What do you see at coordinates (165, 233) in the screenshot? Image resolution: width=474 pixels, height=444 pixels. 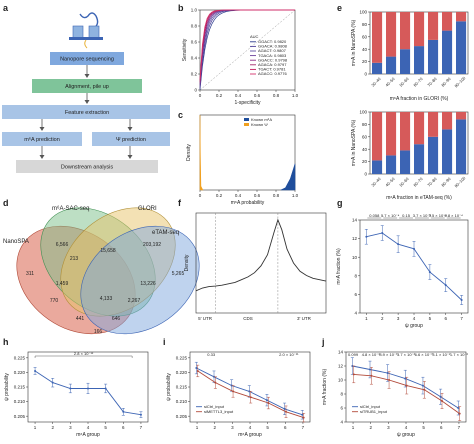 I see `venn-label-etam: eTAM-seq` at bounding box center [165, 233].